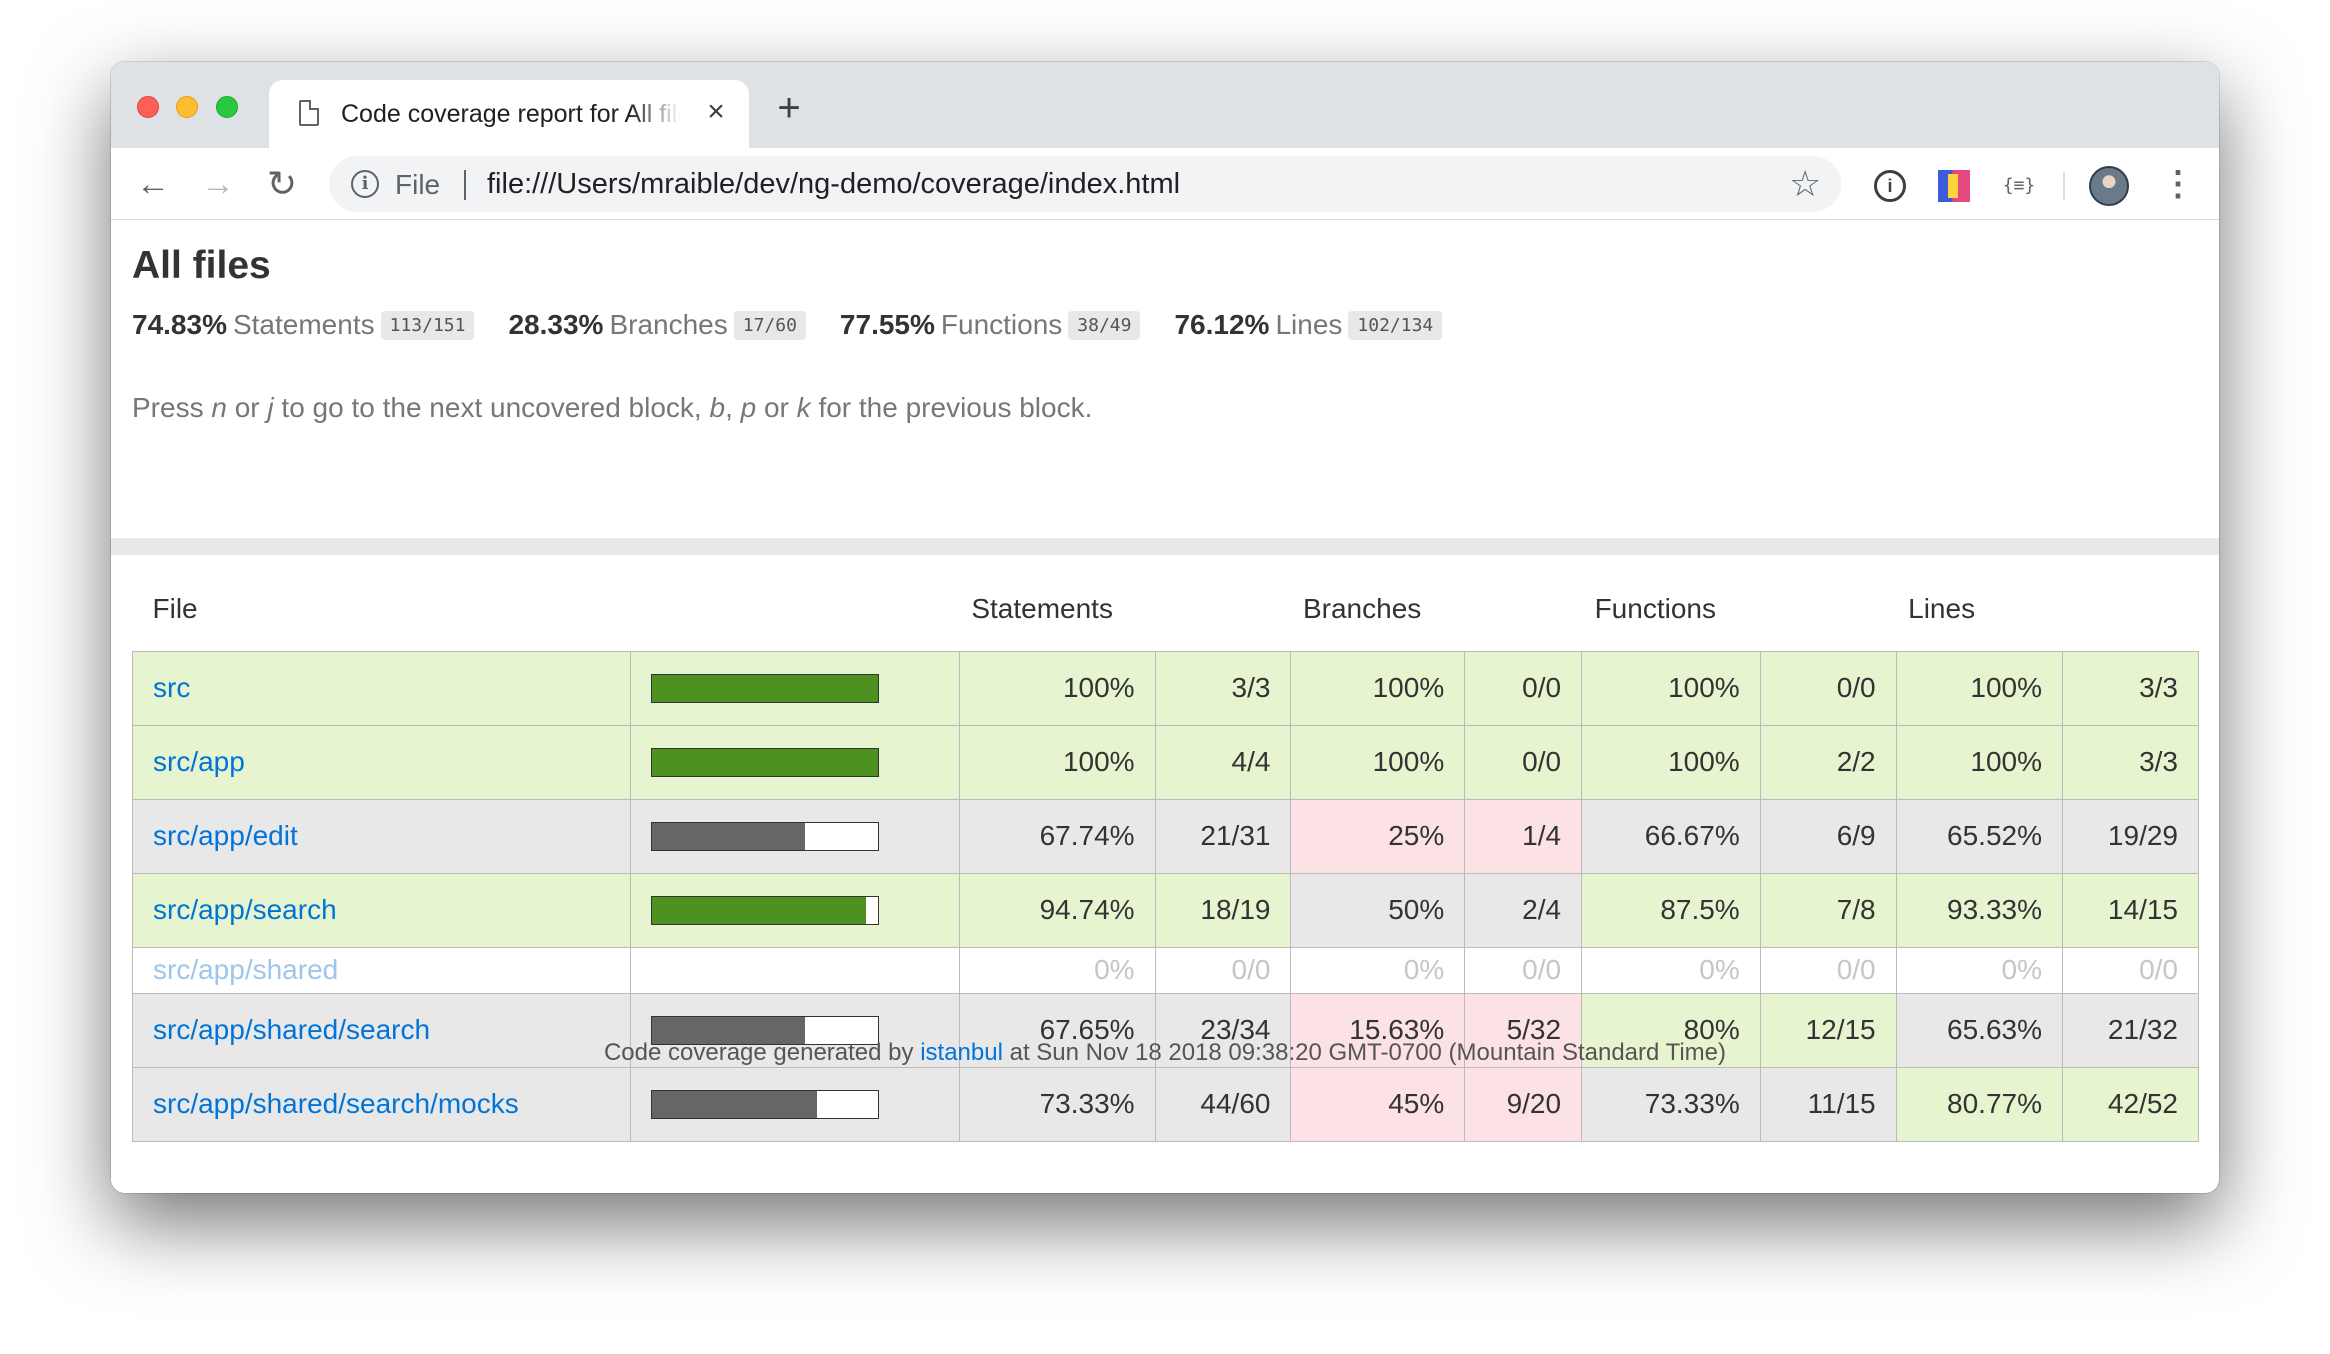 Image resolution: width=2330 pixels, height=1354 pixels. Describe the element at coordinates (187, 107) in the screenshot. I see `minimize-window-button` at that location.